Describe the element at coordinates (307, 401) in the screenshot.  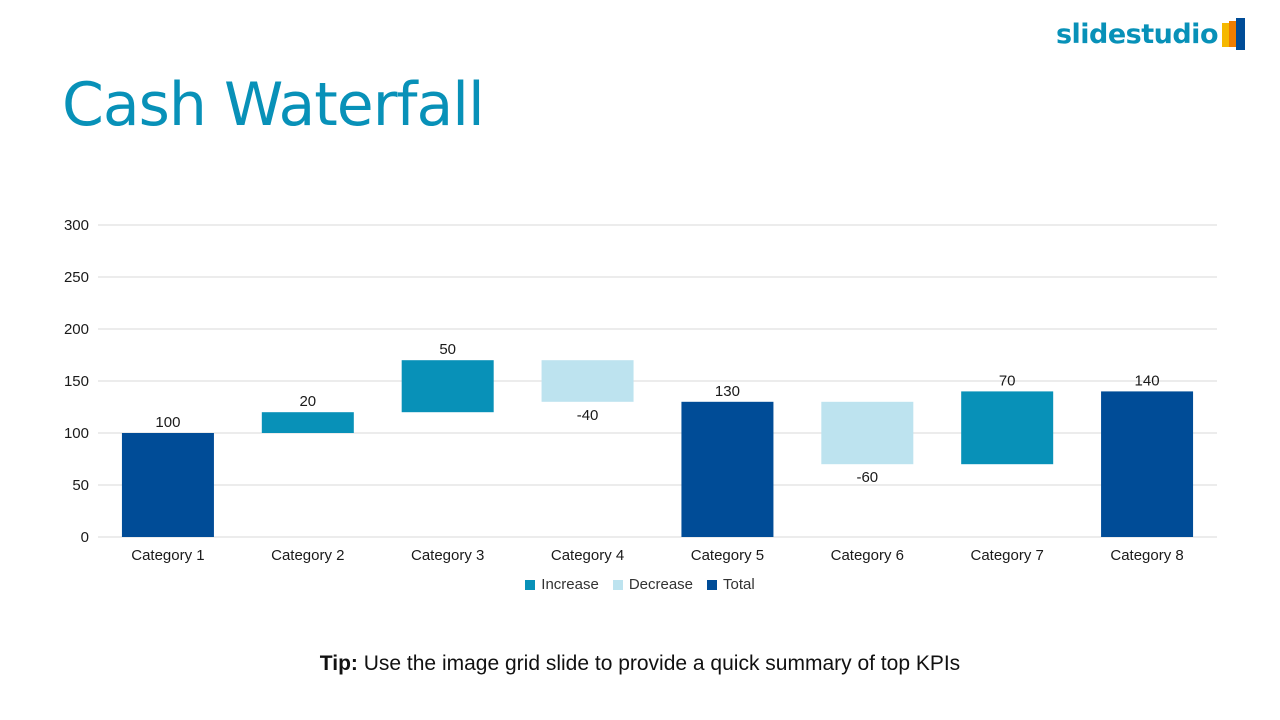
I see `data-label: 20` at that location.